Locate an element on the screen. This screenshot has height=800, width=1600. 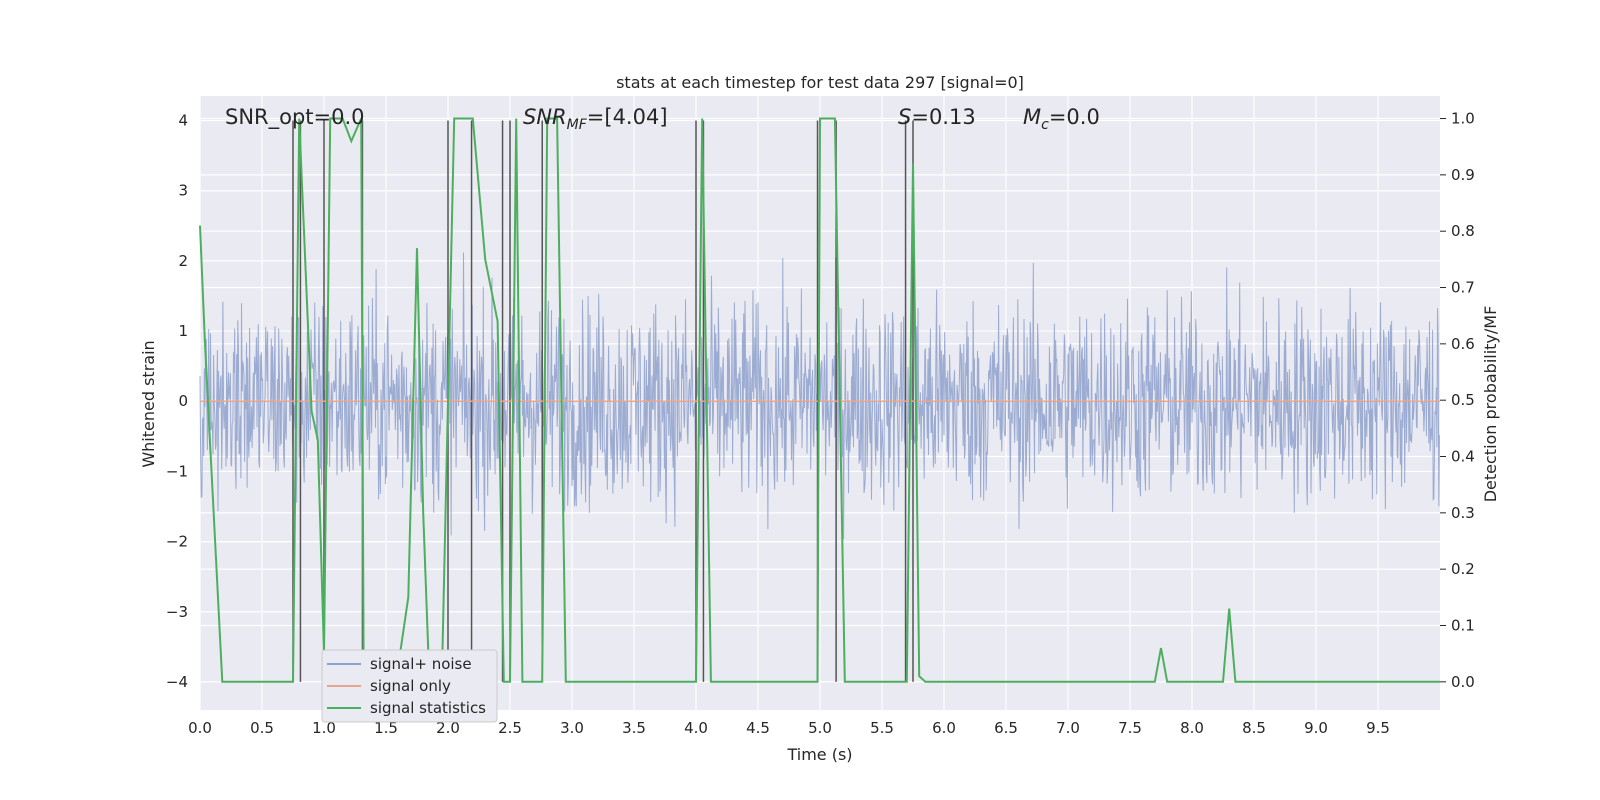
annotation-mc-main: M is located at coordinates (1032, 117).